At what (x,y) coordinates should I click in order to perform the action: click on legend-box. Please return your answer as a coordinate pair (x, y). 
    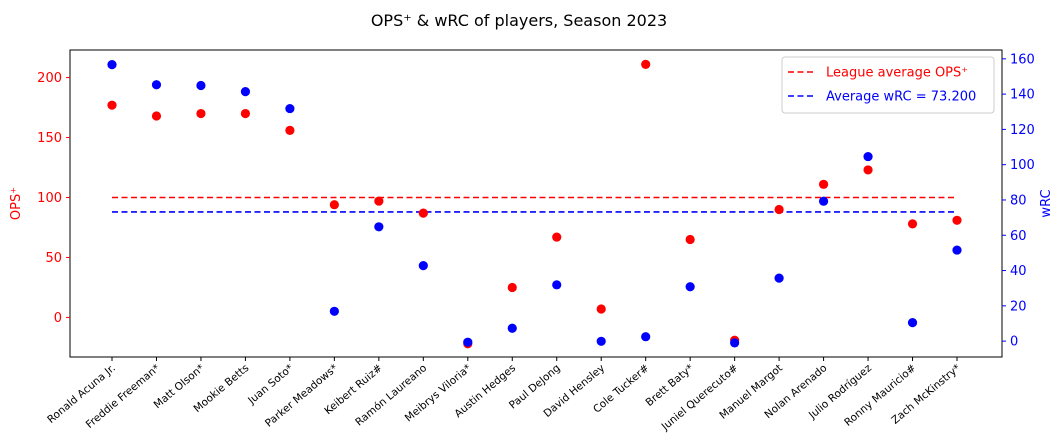
    Looking at the image, I should click on (888, 85).